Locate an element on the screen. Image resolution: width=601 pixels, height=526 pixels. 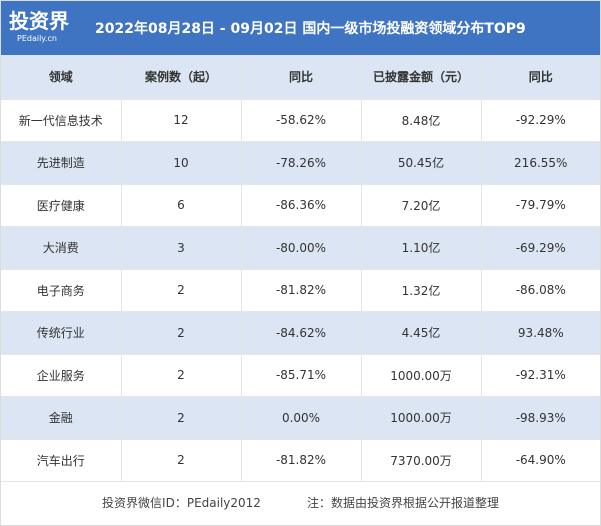
cell-amount-yoy: 93.48% is located at coordinates (540, 333).